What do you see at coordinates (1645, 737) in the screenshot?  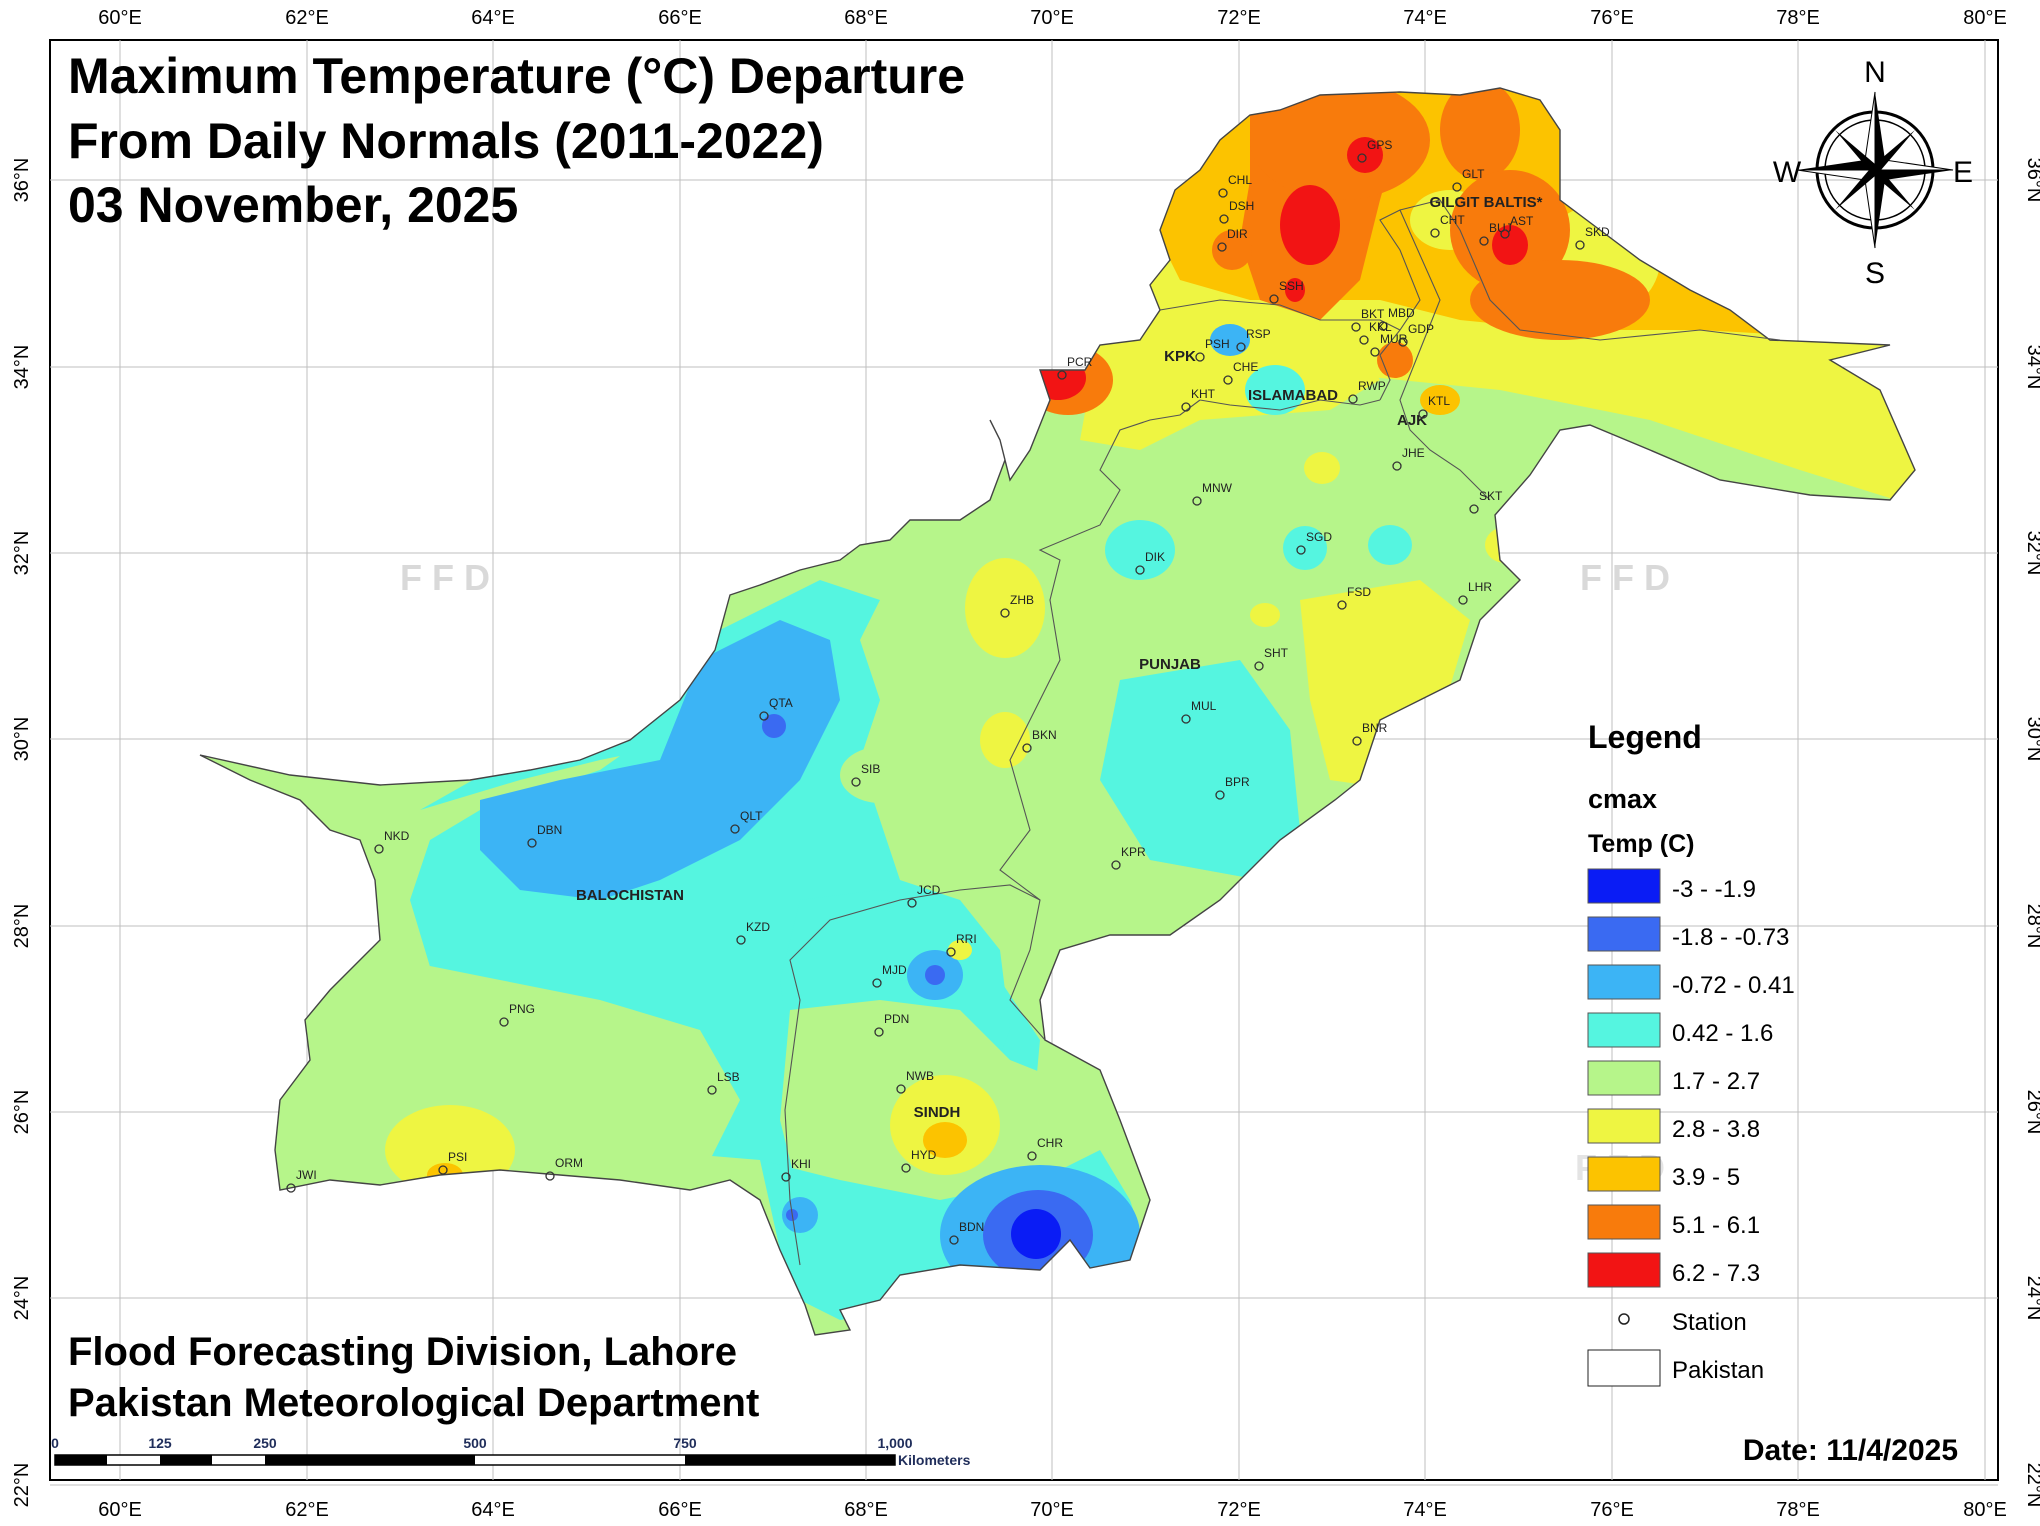 I see `legend-title: Legend` at bounding box center [1645, 737].